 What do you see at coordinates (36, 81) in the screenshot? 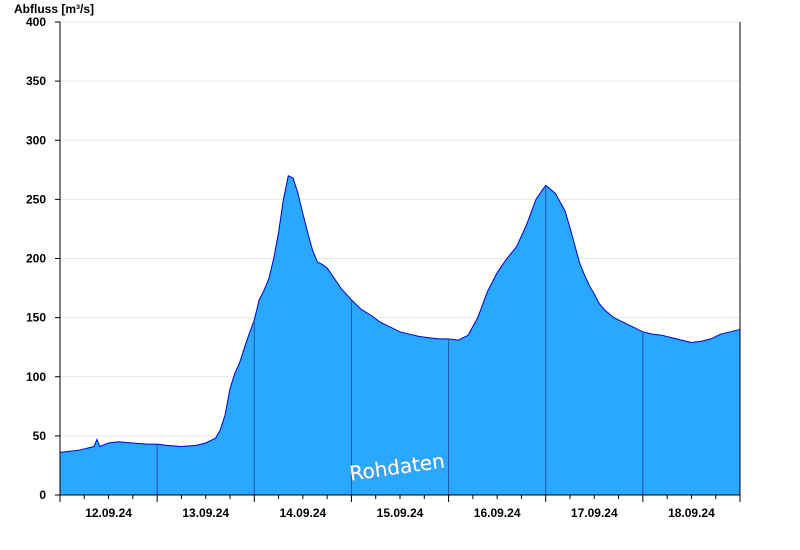
I see `y-tick-label-350: 350` at bounding box center [36, 81].